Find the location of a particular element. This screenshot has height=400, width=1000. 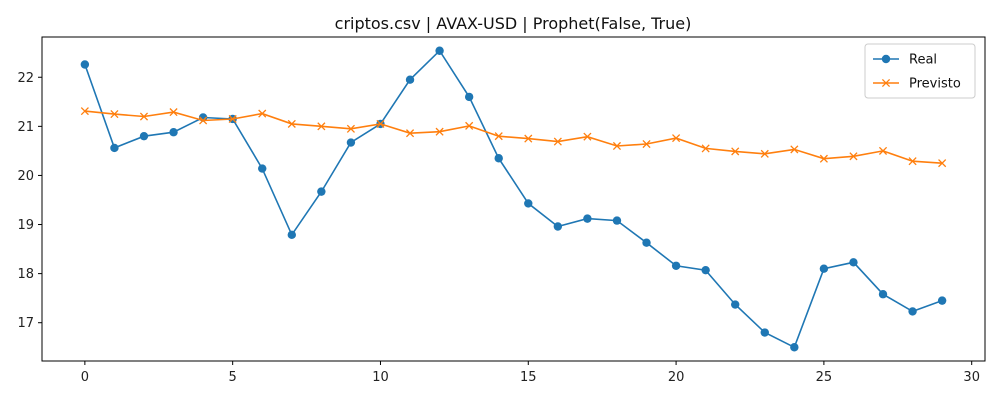

y-tick-label: 17 is located at coordinates (25, 323).